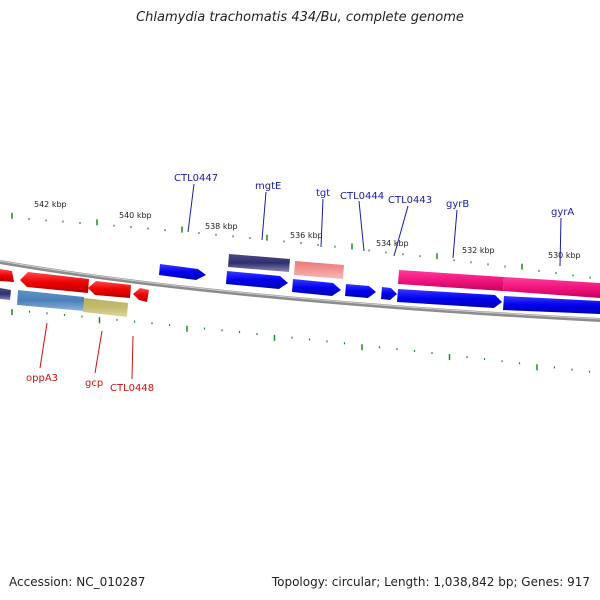 The image size is (600, 600). What do you see at coordinates (301, 341) in the screenshot?
I see `inner-tick-ring` at bounding box center [301, 341].